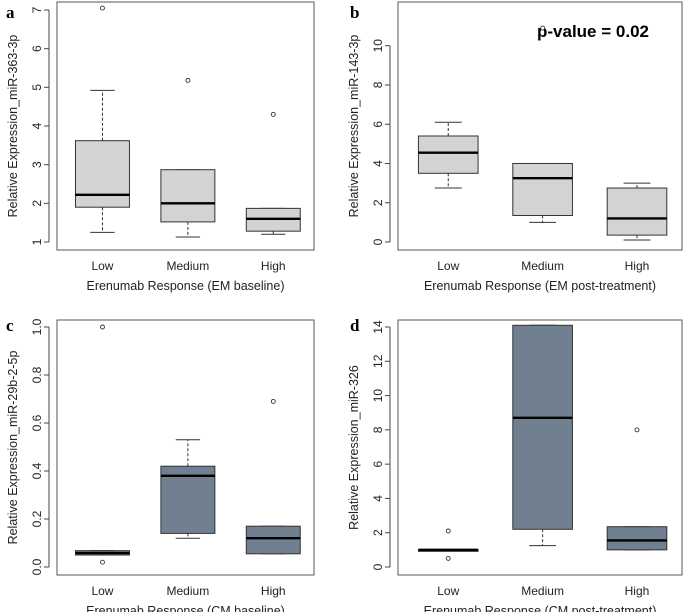  Describe the element at coordinates (37, 422) in the screenshot. I see `y-tick-label: 0.6` at that location.